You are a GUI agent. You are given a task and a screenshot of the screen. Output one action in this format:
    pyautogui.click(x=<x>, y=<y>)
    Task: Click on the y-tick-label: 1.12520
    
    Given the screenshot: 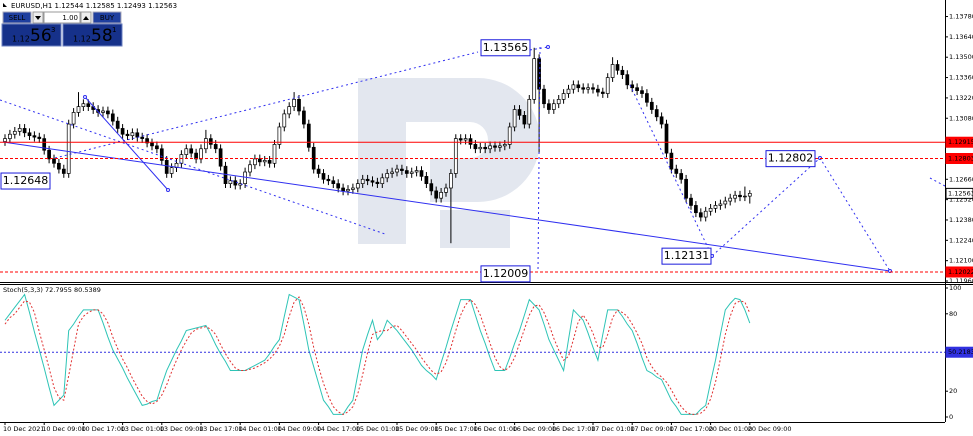 What is the action you would take?
    pyautogui.click(x=961, y=200)
    